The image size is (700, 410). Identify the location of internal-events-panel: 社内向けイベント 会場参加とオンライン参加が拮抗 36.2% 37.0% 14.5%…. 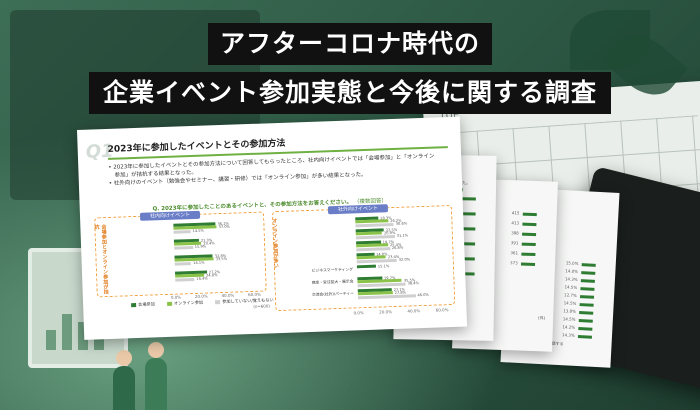
(180, 254).